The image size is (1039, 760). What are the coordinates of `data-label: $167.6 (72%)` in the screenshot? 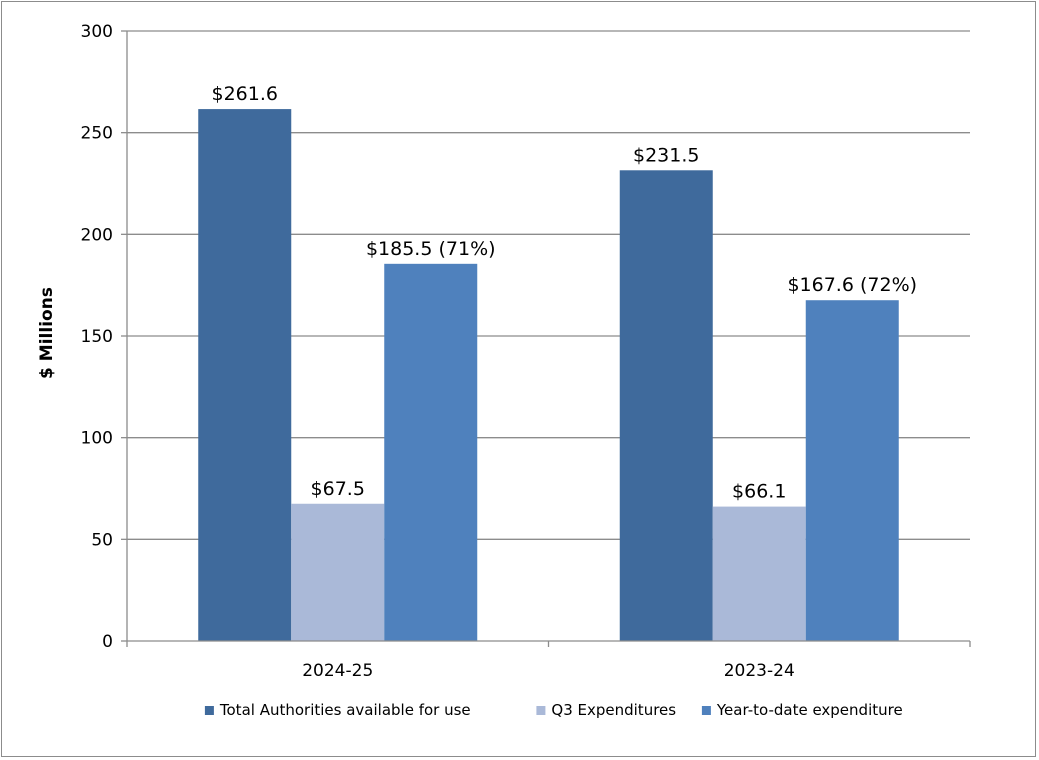 It's located at (852, 285).